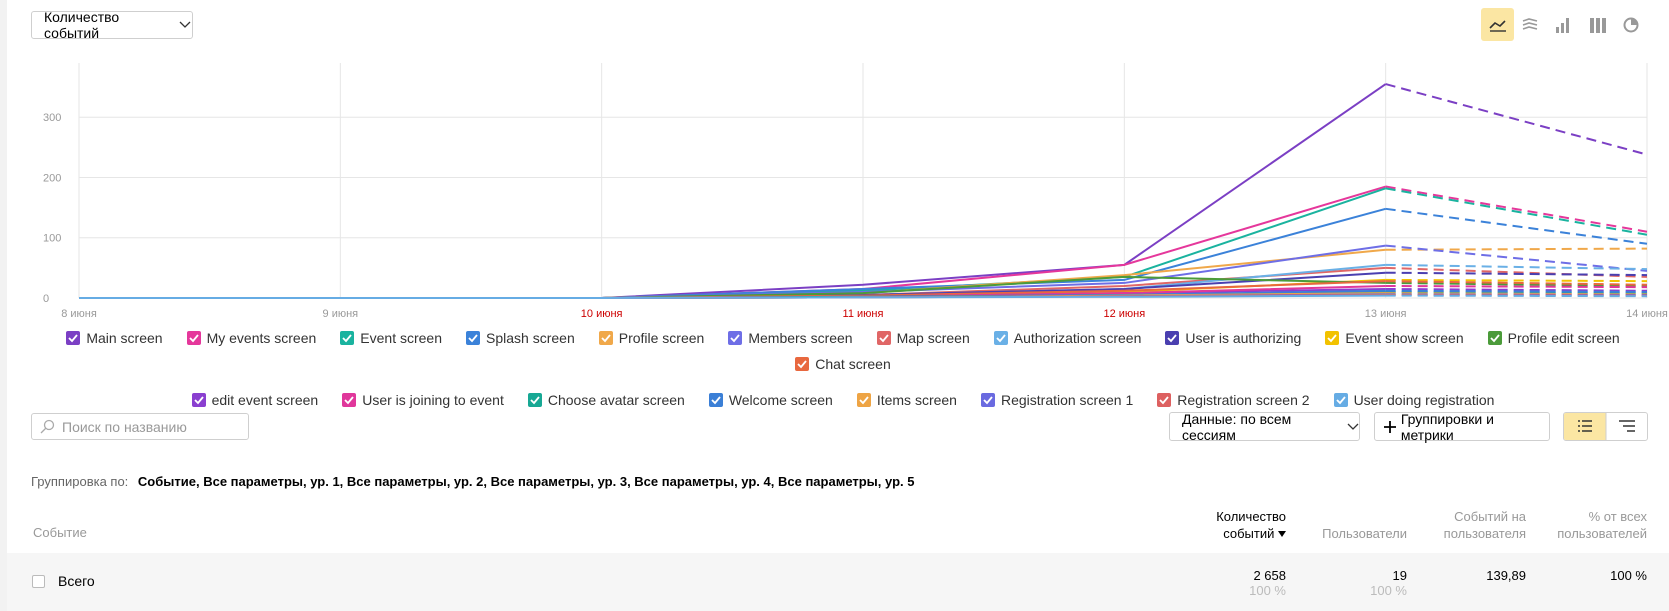  I want to click on legend-item: Splash screen, so click(520, 338).